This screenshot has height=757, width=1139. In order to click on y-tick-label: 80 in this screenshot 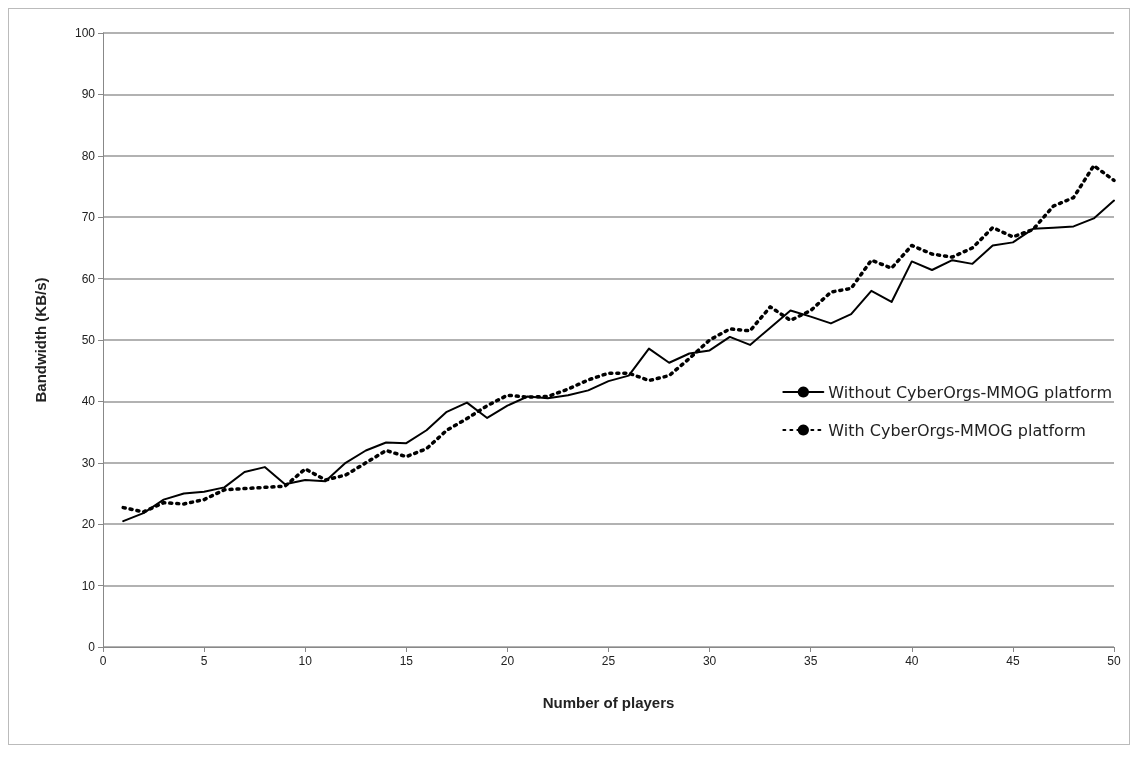, I will do `click(88, 155)`.